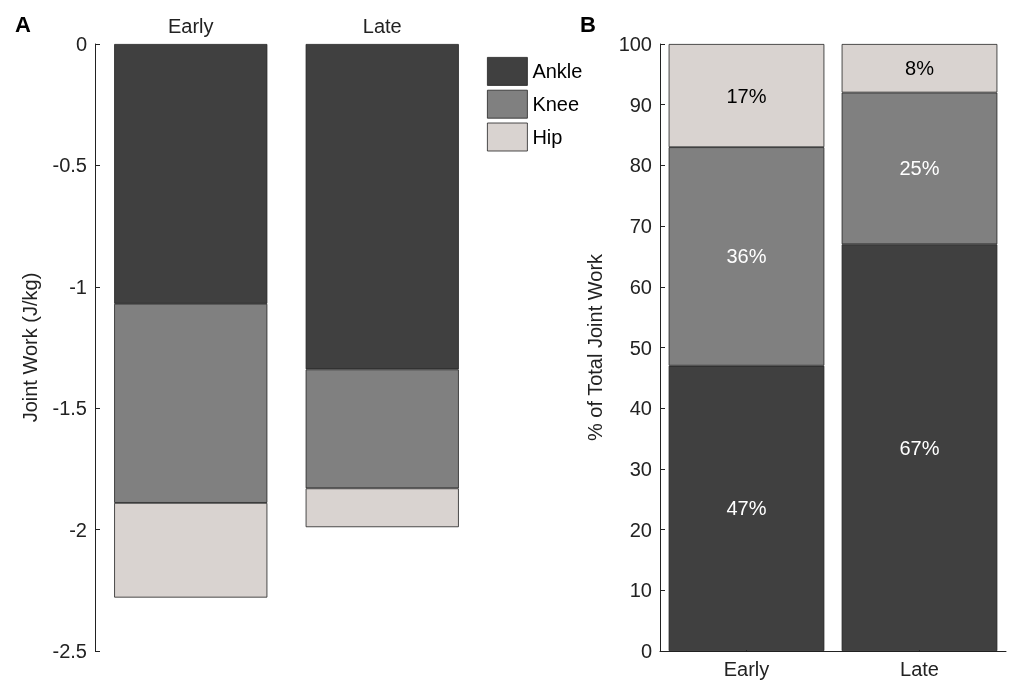 The width and height of the screenshot is (1016, 692). Describe the element at coordinates (640, 226) in the screenshot. I see `y-tick-label: 70` at that location.